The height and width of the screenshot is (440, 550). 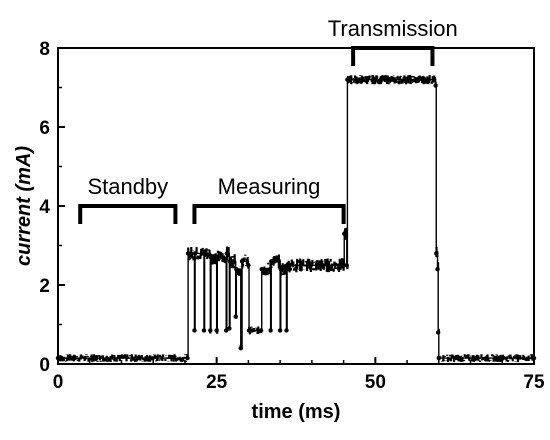 What do you see at coordinates (44, 207) in the screenshot?
I see `y-tick-label: 4` at bounding box center [44, 207].